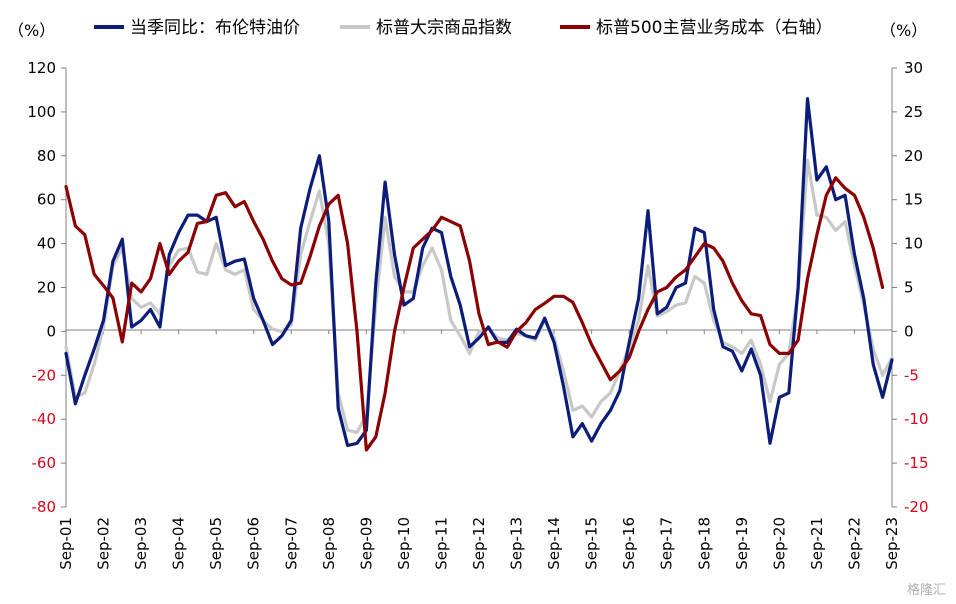  Describe the element at coordinates (667, 543) in the screenshot. I see `x-tick-label: Sep-17` at that location.